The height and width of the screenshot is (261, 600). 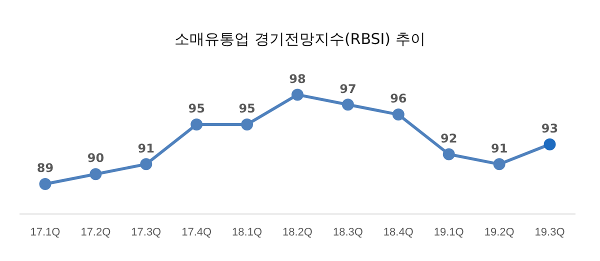 What do you see at coordinates (95, 158) in the screenshot?
I see `data-label: 90` at bounding box center [95, 158].